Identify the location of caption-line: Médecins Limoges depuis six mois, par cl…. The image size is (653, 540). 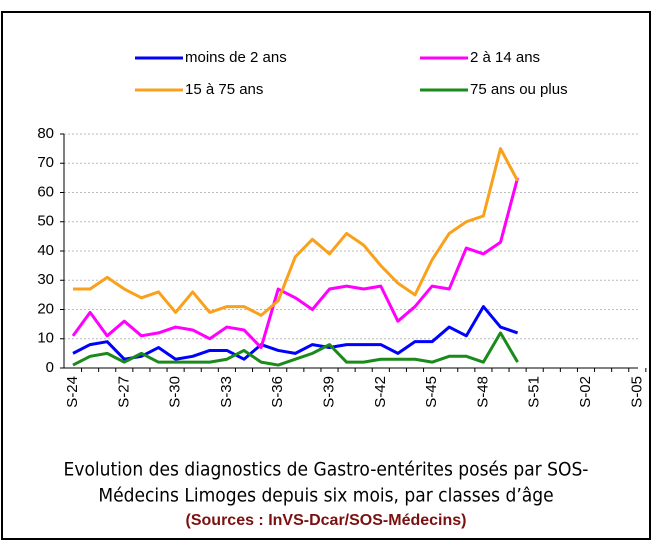
(325, 496).